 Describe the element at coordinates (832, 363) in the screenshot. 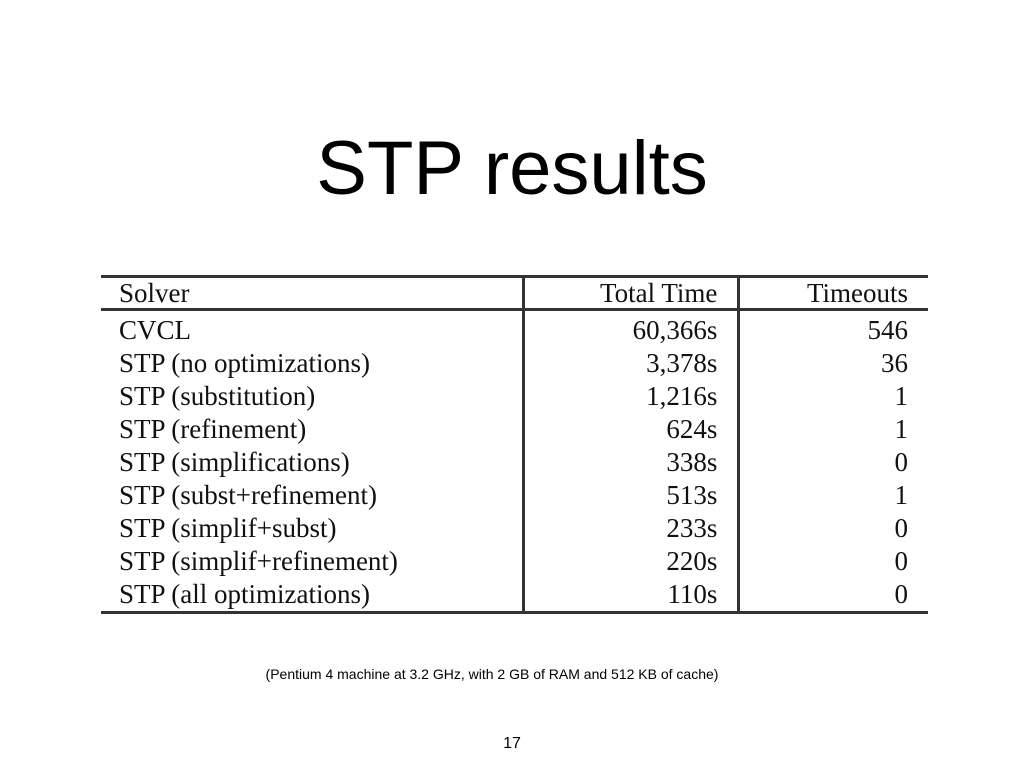

I see `cell-timeouts: 36` at that location.